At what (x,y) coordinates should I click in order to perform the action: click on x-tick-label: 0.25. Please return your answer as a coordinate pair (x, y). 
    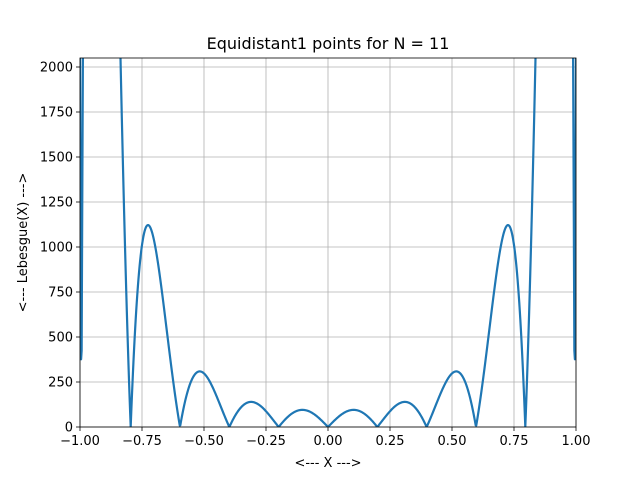
    Looking at the image, I should click on (390, 441).